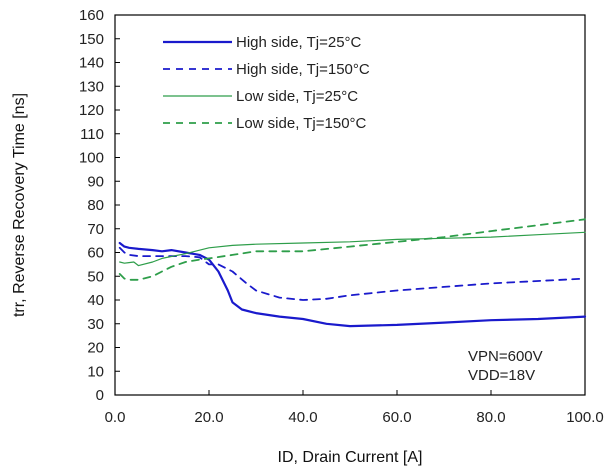 This screenshot has height=470, width=613. Describe the element at coordinates (501, 375) in the screenshot. I see `annotation-vdd: VDD=18V` at that location.